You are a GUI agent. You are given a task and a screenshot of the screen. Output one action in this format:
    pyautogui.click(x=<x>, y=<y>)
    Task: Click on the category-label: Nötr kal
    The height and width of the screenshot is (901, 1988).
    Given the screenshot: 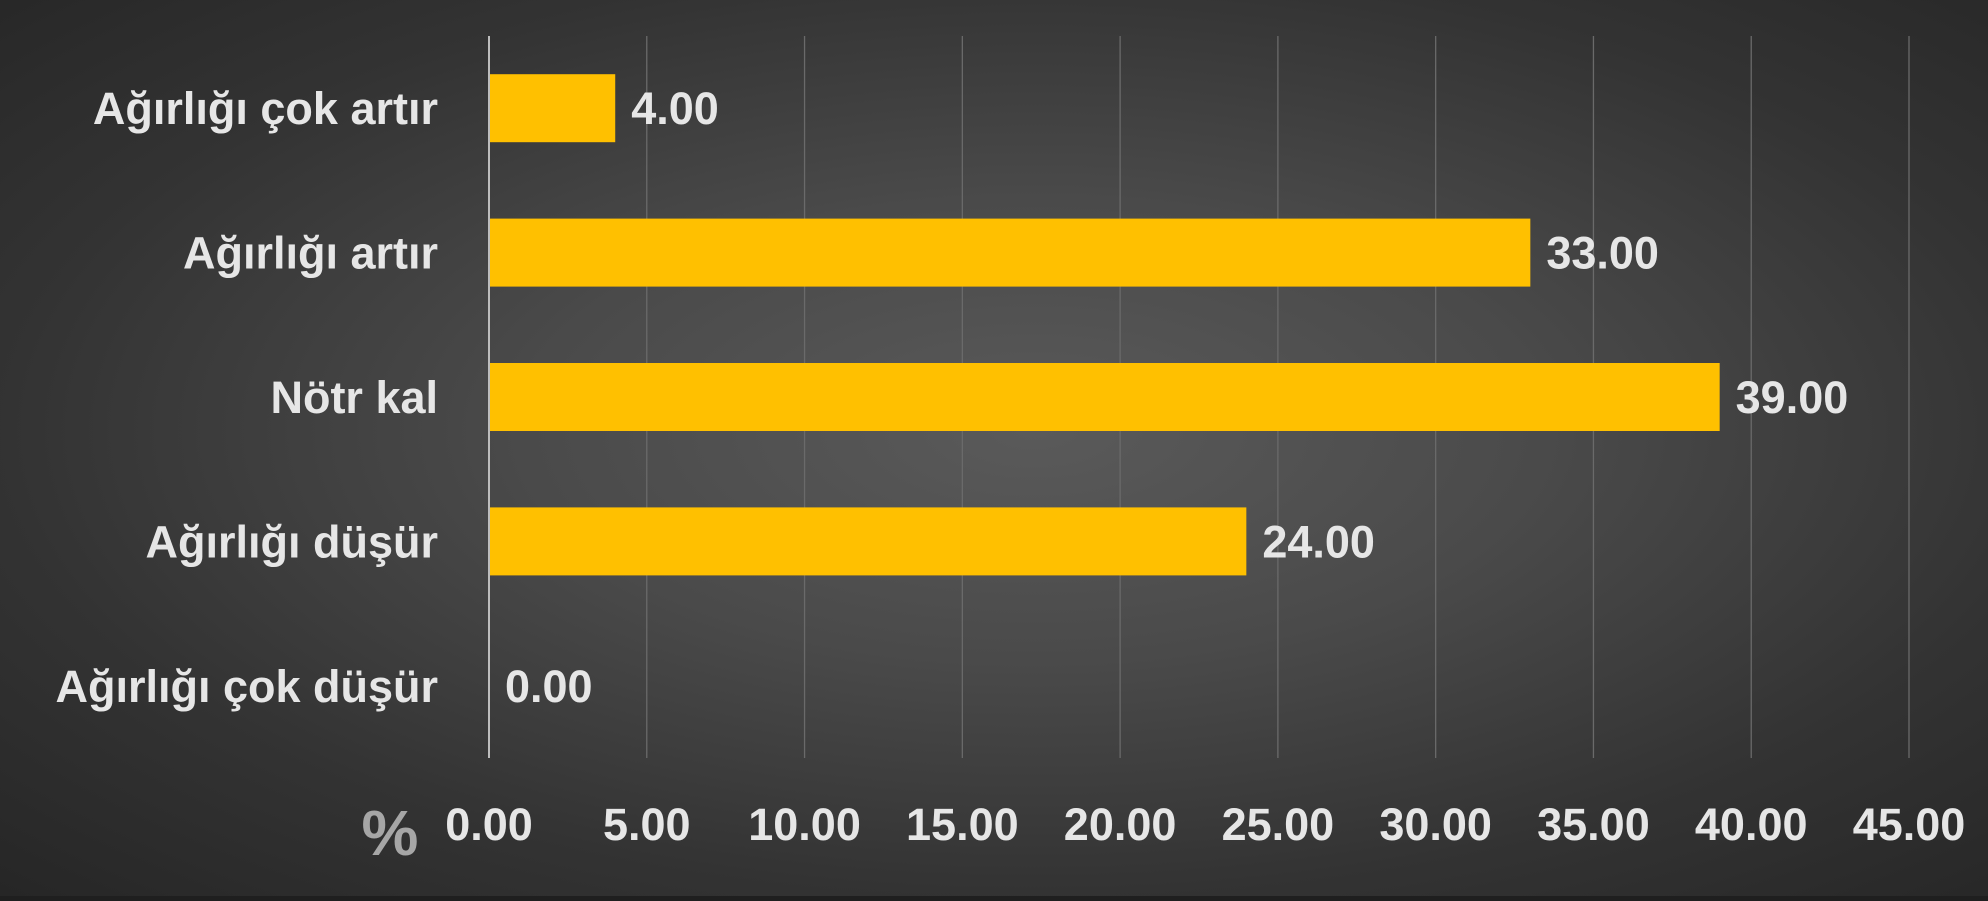 What is the action you would take?
    pyautogui.click(x=354, y=397)
    